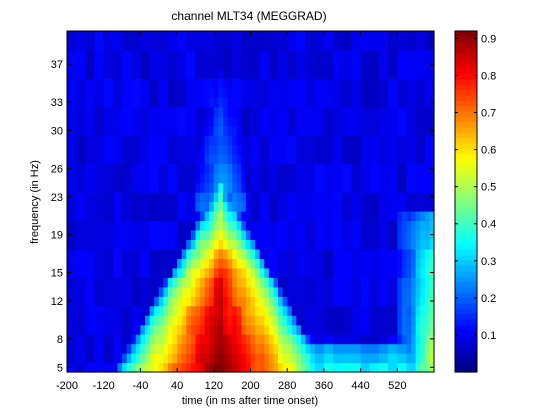 The width and height of the screenshot is (537, 411). I want to click on y-tick-label: 5, so click(60, 368).